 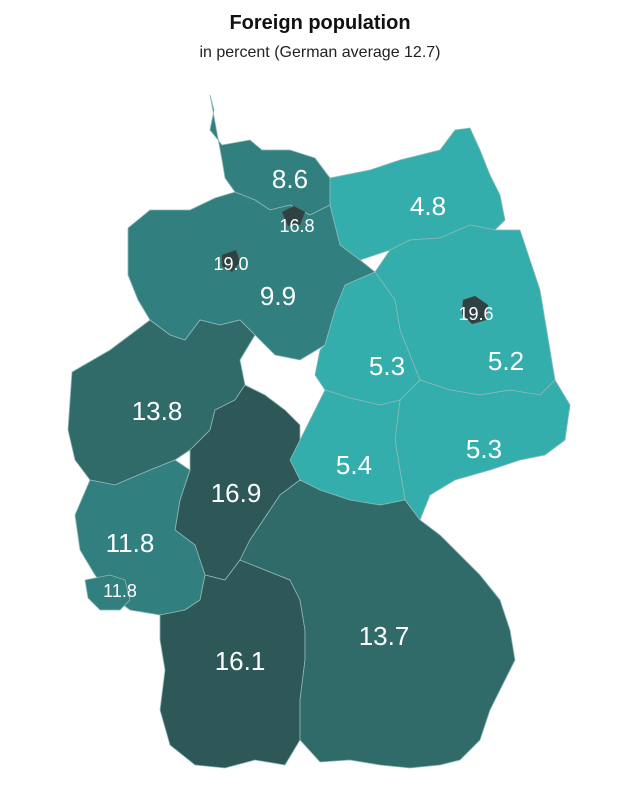 What do you see at coordinates (231, 261) in the screenshot?
I see `region-bremen` at bounding box center [231, 261].